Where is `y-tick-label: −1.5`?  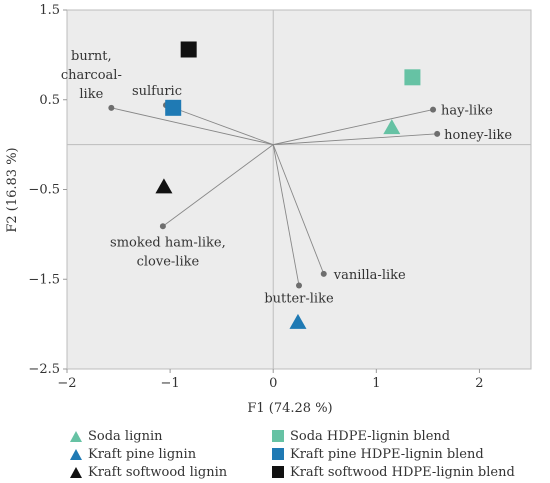
y-tick-label: −1.5 is located at coordinates (44, 279).